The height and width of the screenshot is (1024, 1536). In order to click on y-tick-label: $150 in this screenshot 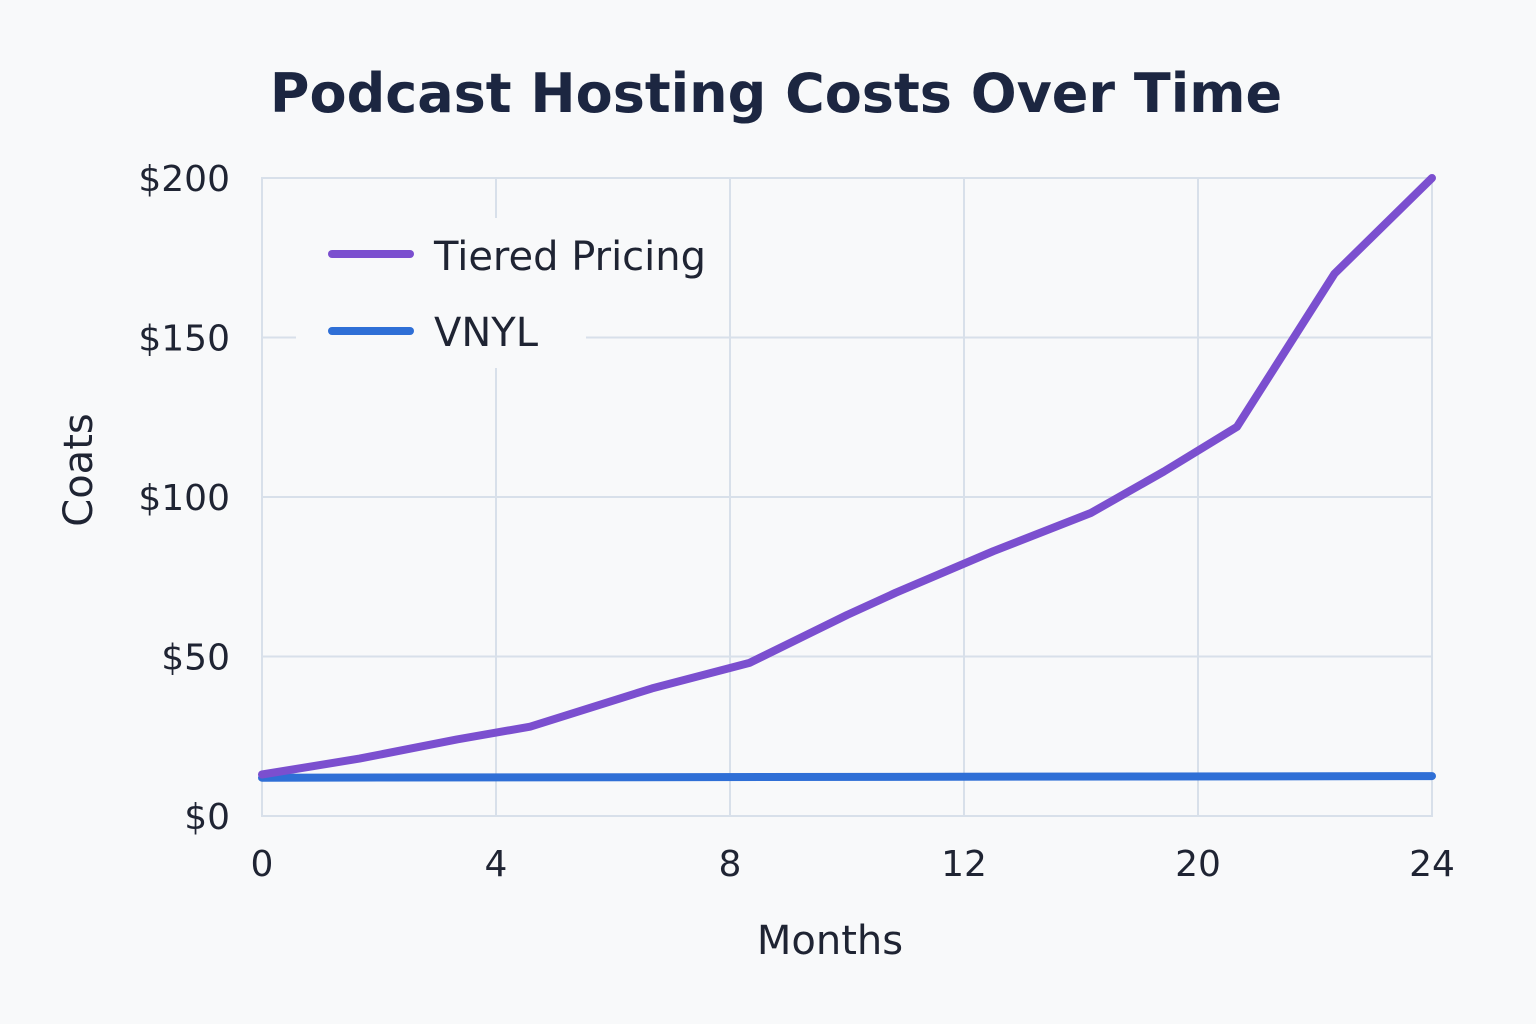, I will do `click(184, 339)`.